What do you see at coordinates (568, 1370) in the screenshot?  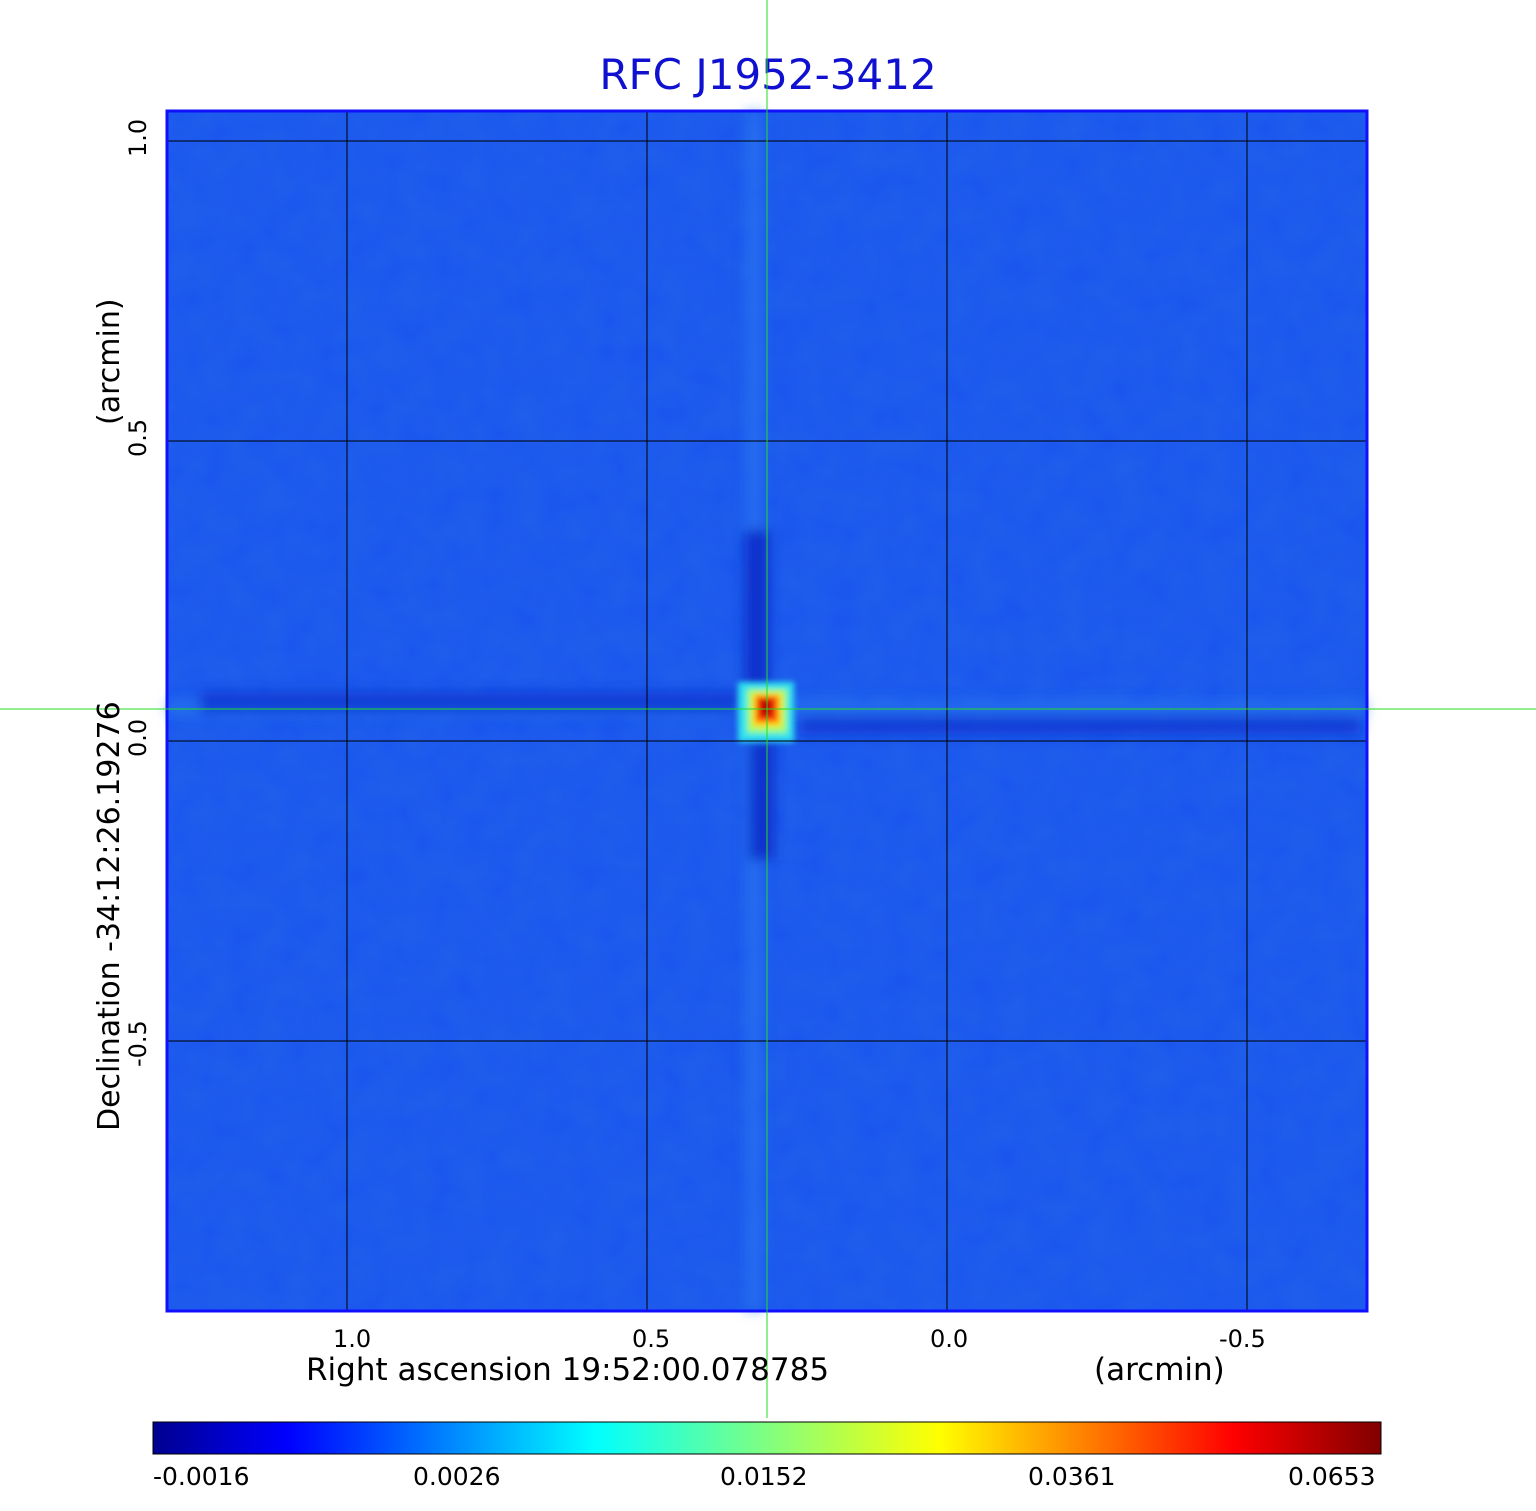 I see `x-axis-label: Right ascension 19:52:00.078785` at bounding box center [568, 1370].